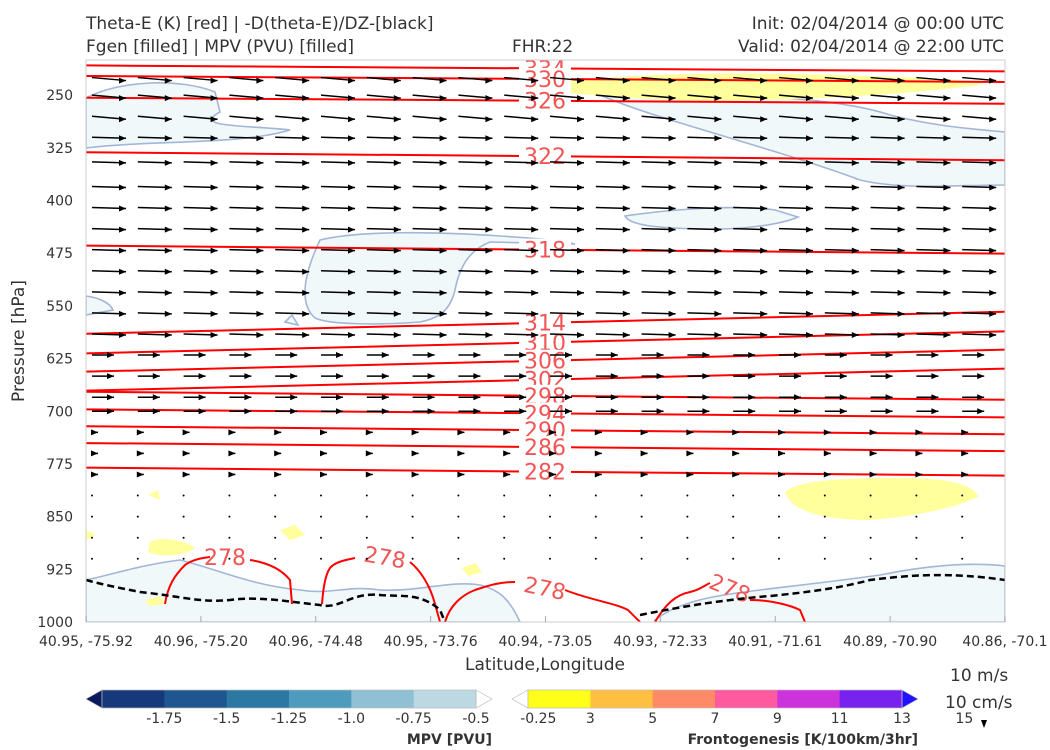  What do you see at coordinates (545, 157) in the screenshot?
I see `theta-e-label-322: 322` at bounding box center [545, 157].